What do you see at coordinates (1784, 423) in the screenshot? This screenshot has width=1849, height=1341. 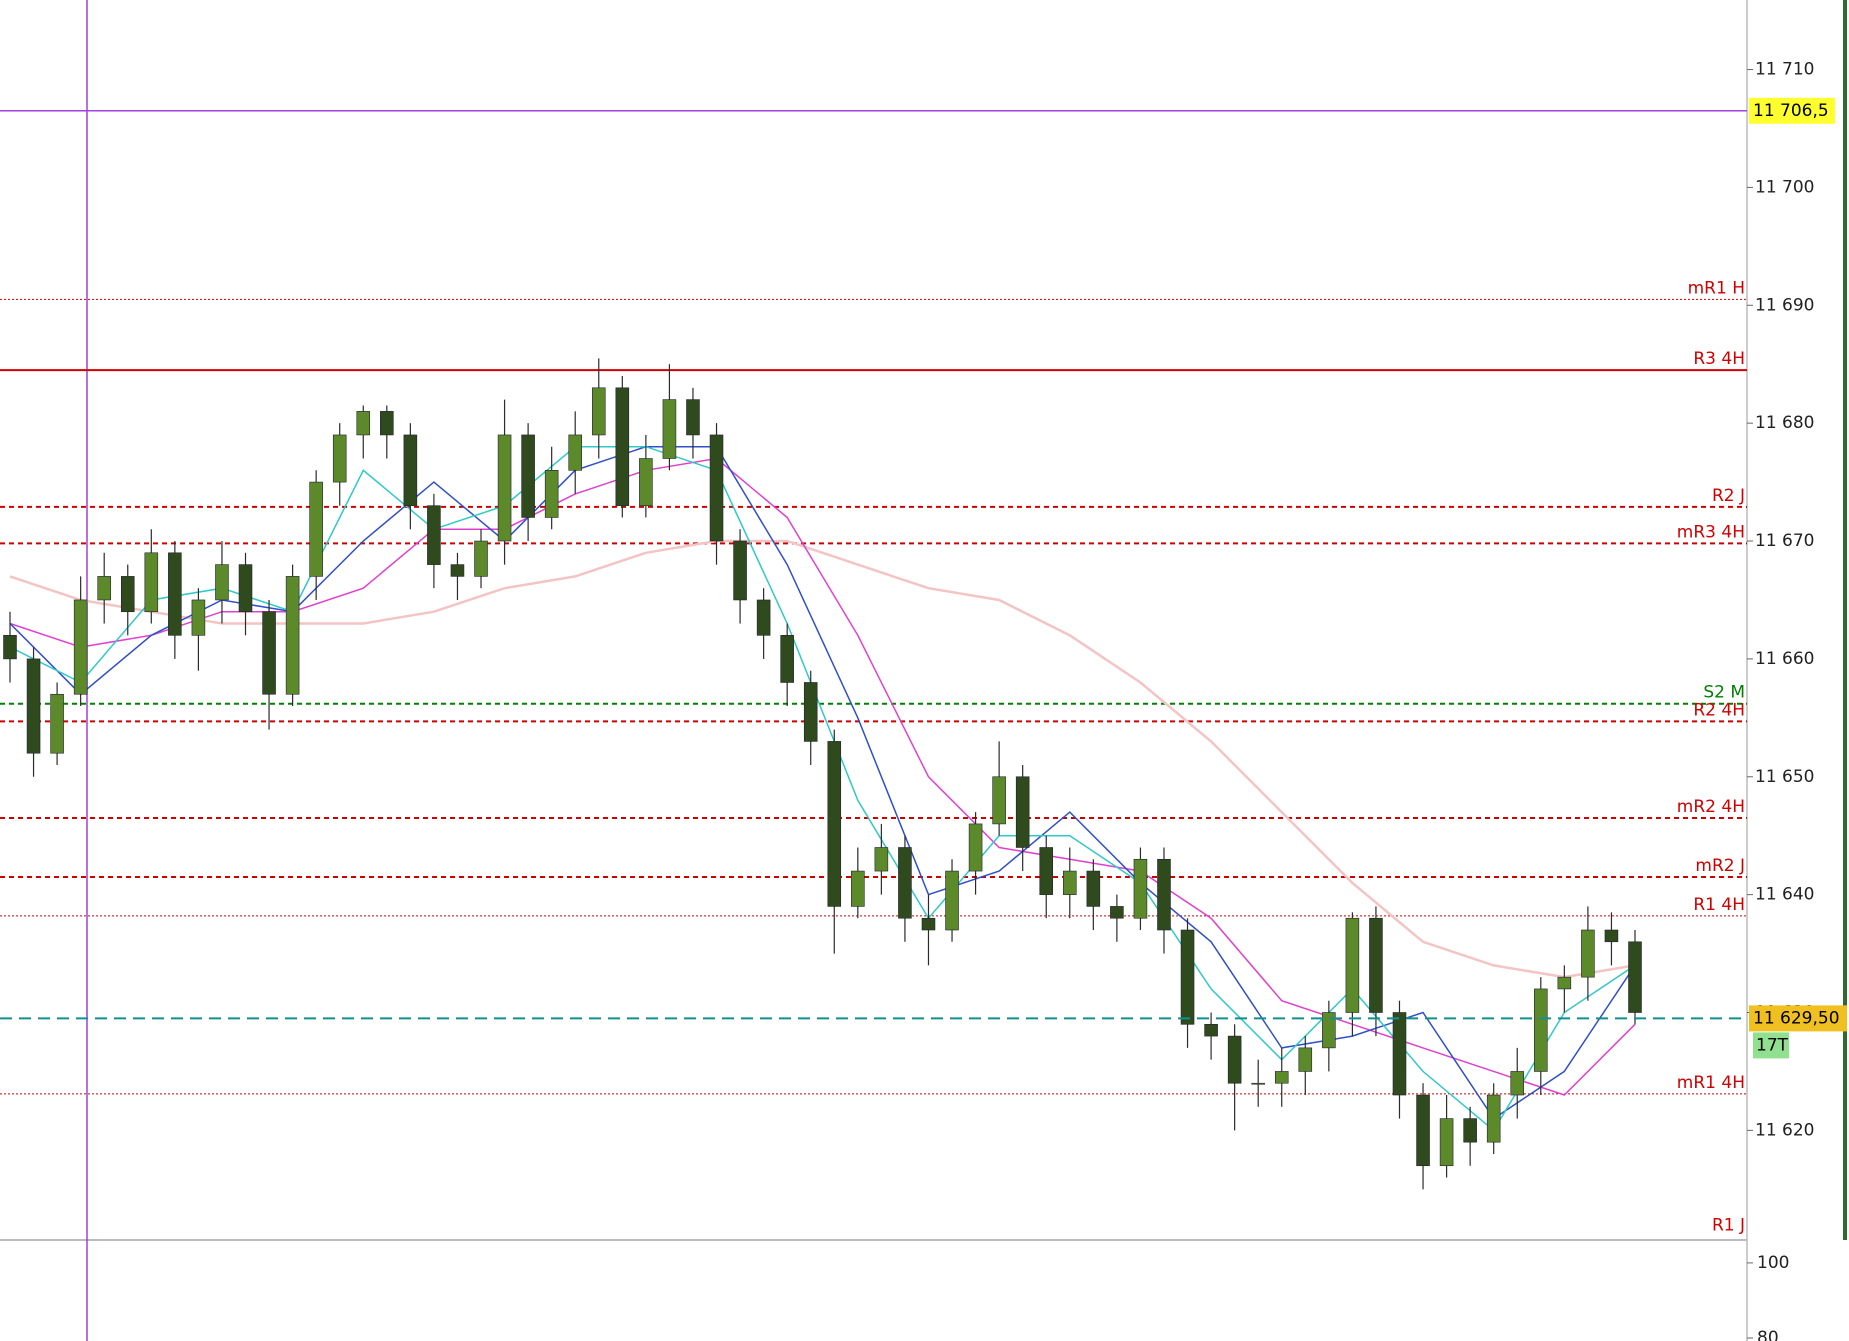 I see `y-tick-label: 11 680` at bounding box center [1784, 423].